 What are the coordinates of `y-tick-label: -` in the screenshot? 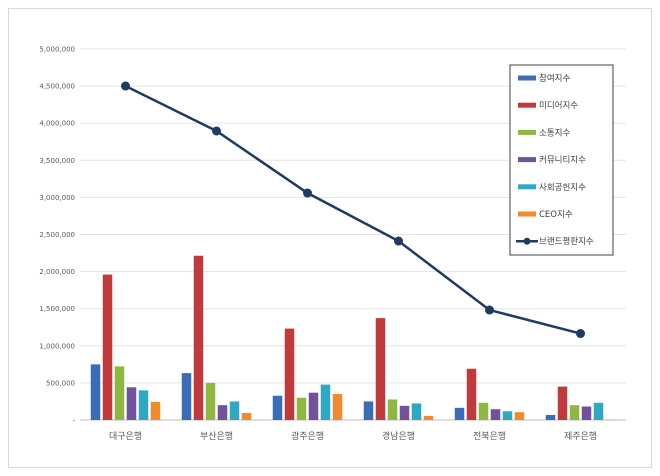 It's located at (73, 421).